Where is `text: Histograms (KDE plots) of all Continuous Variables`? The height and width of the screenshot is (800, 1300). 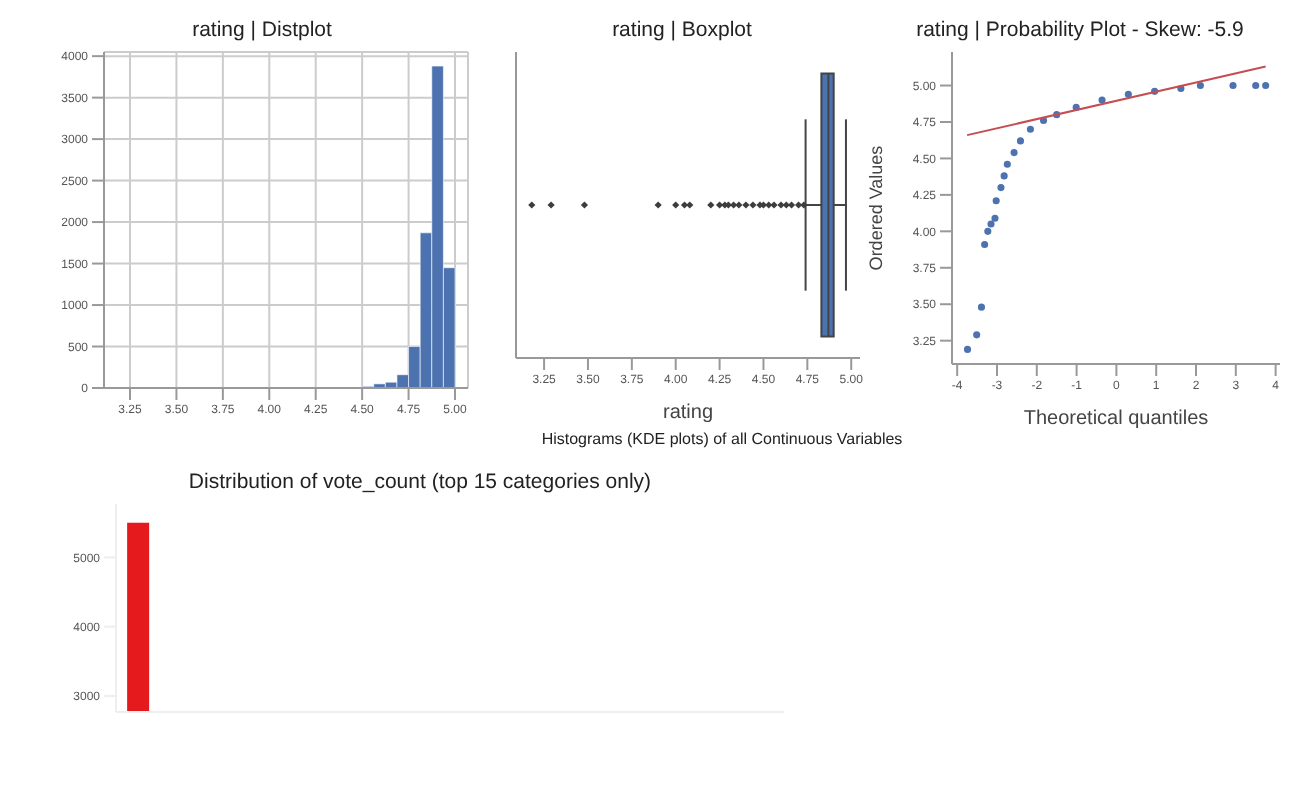 text: Histograms (KDE plots) of all Continuous Variables is located at coordinates (722, 439).